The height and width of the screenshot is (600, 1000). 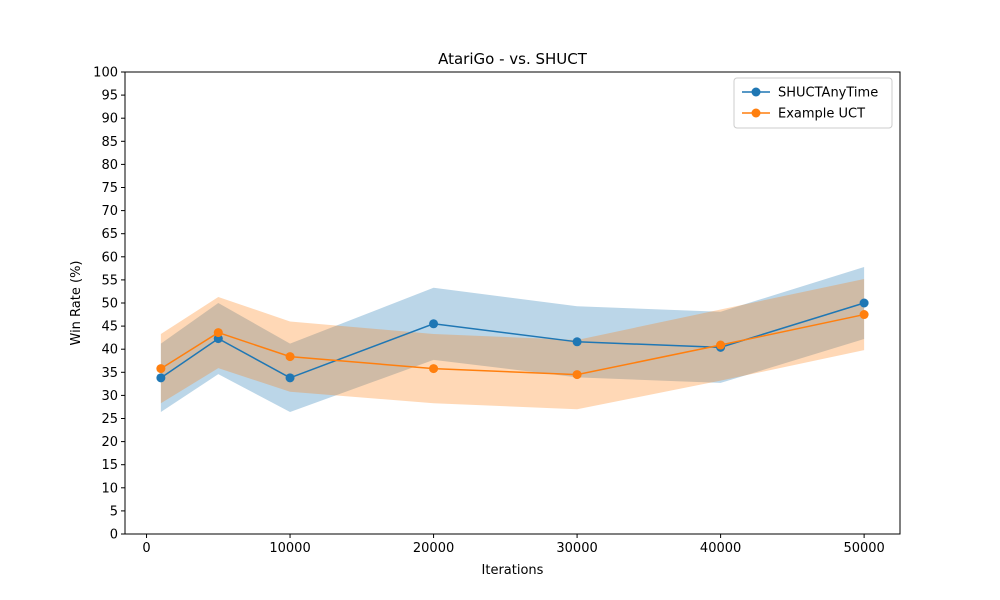 I want to click on y-tick-label: 5, so click(x=114, y=511).